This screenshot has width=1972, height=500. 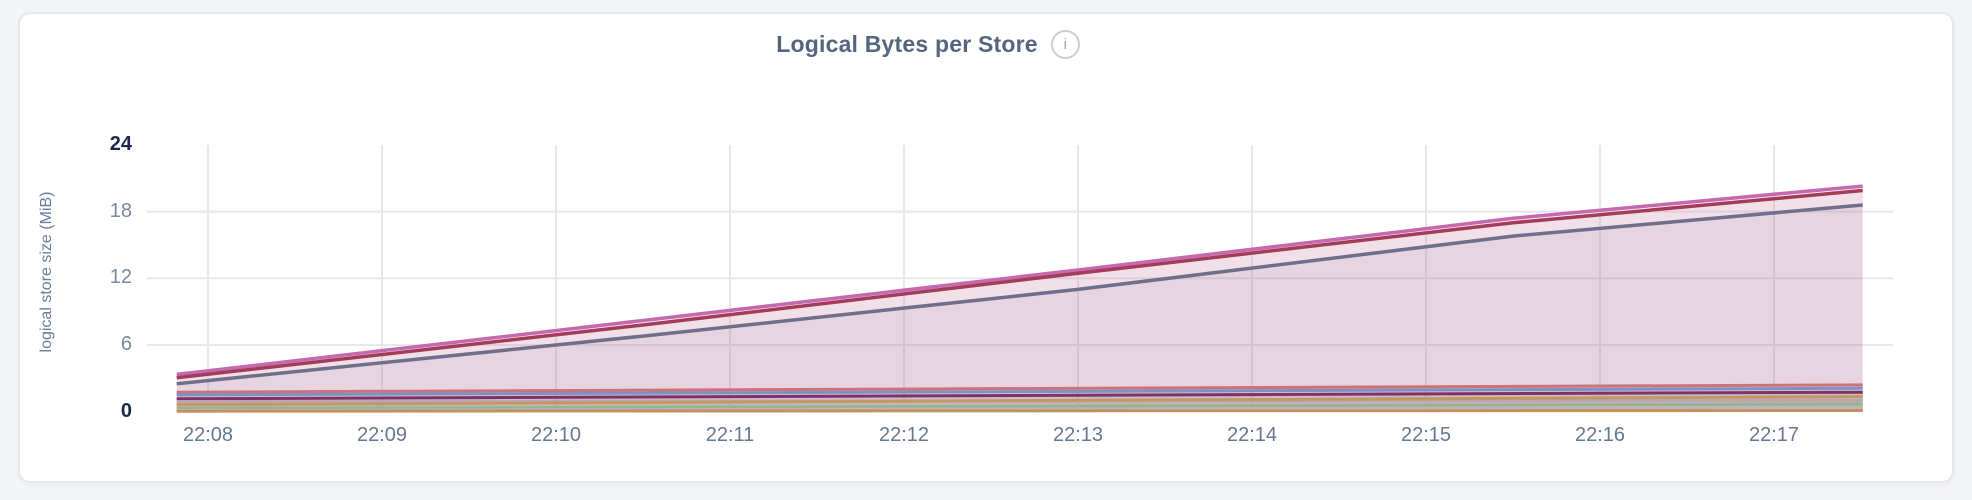 I want to click on info-icon: i, so click(x=1065, y=44).